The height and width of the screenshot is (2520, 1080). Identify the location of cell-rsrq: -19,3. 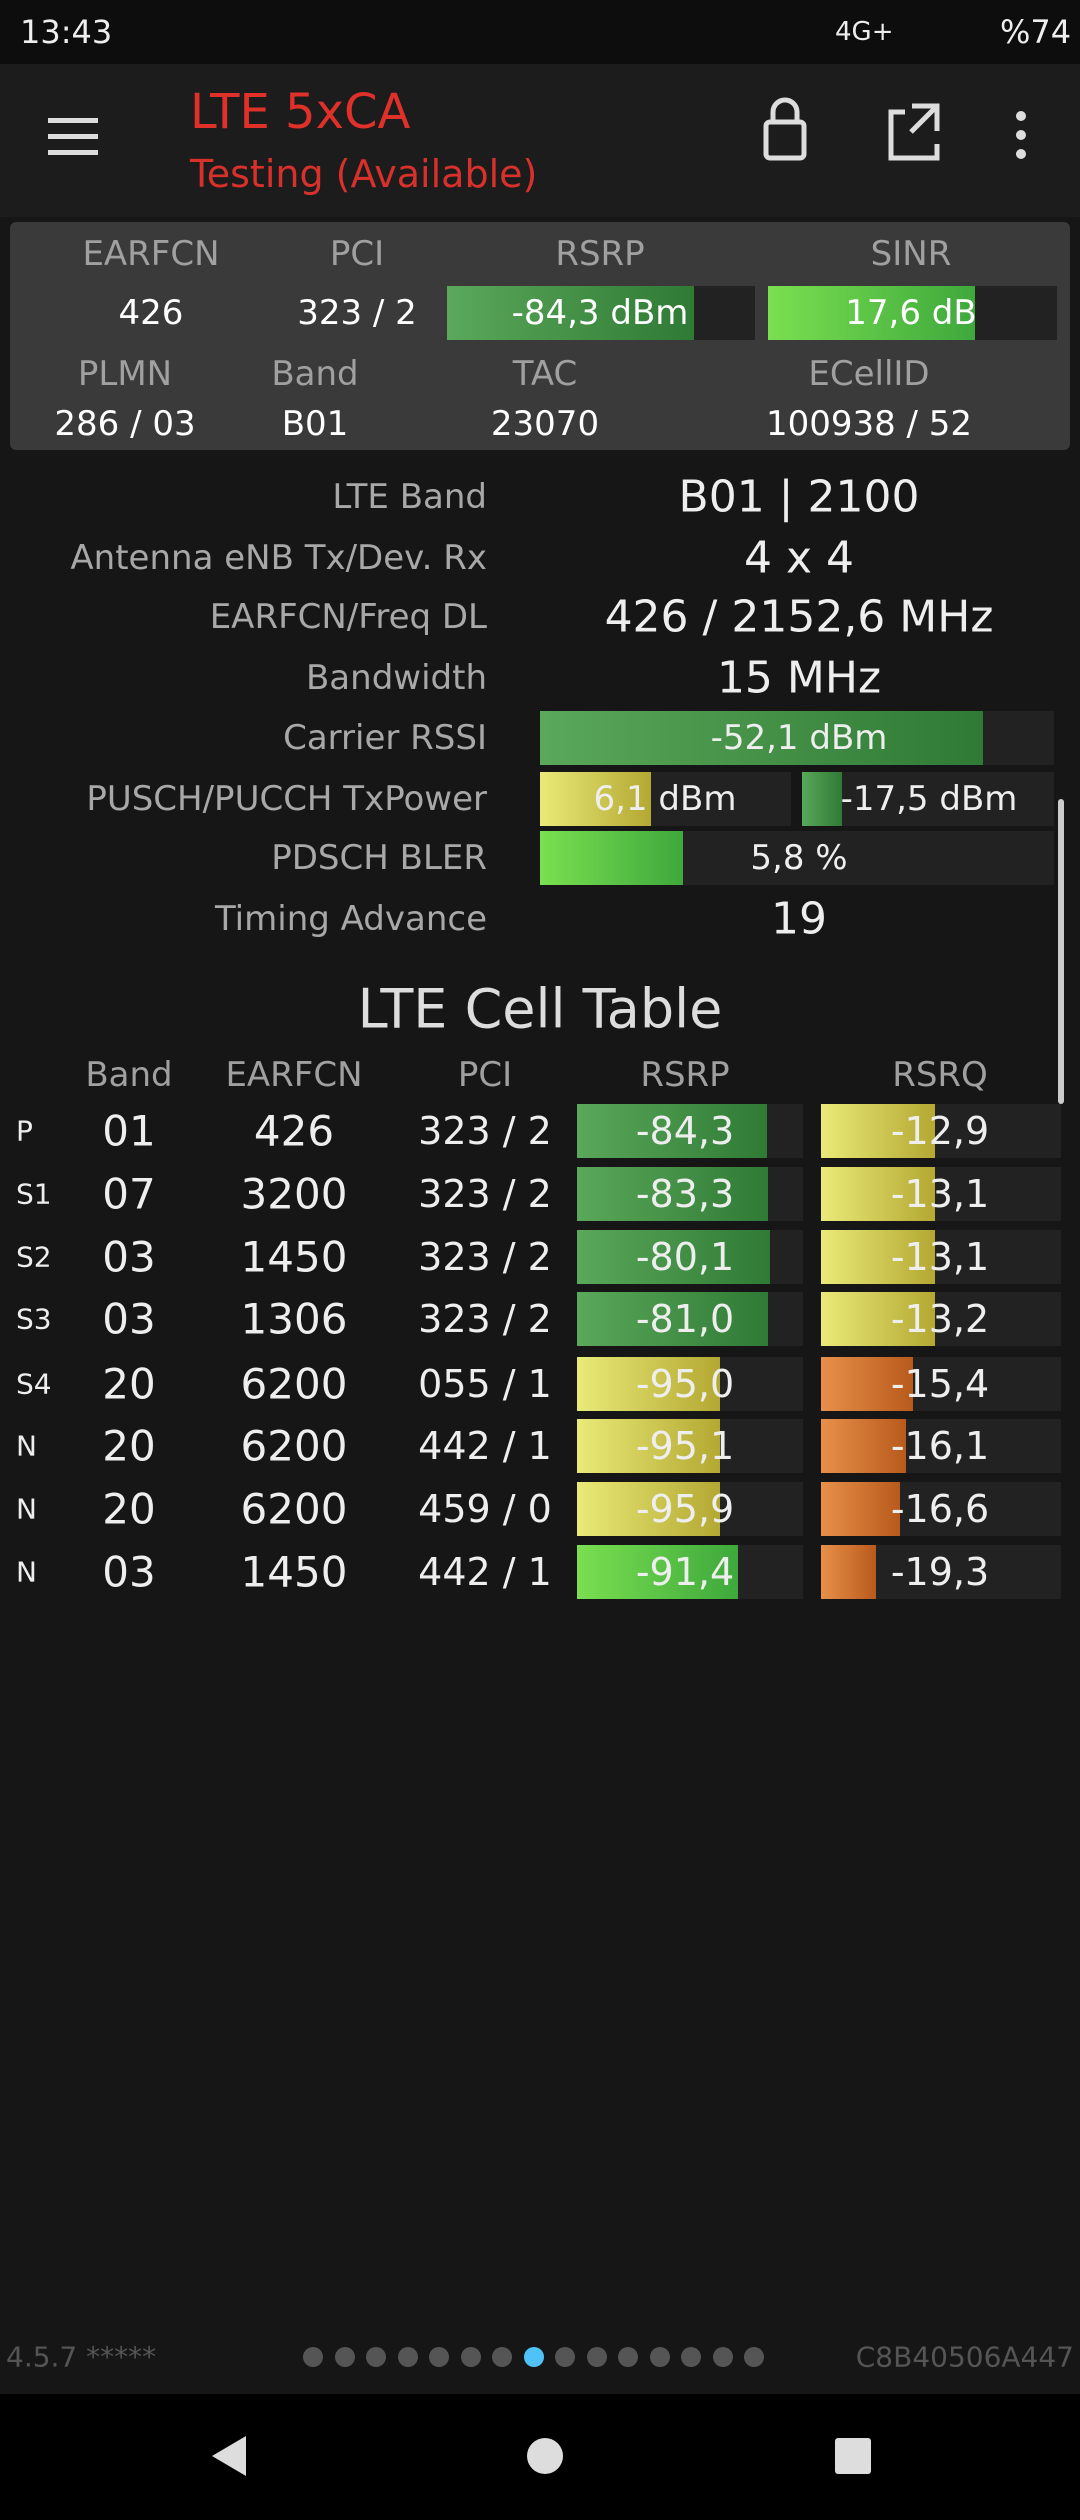
(940, 1572).